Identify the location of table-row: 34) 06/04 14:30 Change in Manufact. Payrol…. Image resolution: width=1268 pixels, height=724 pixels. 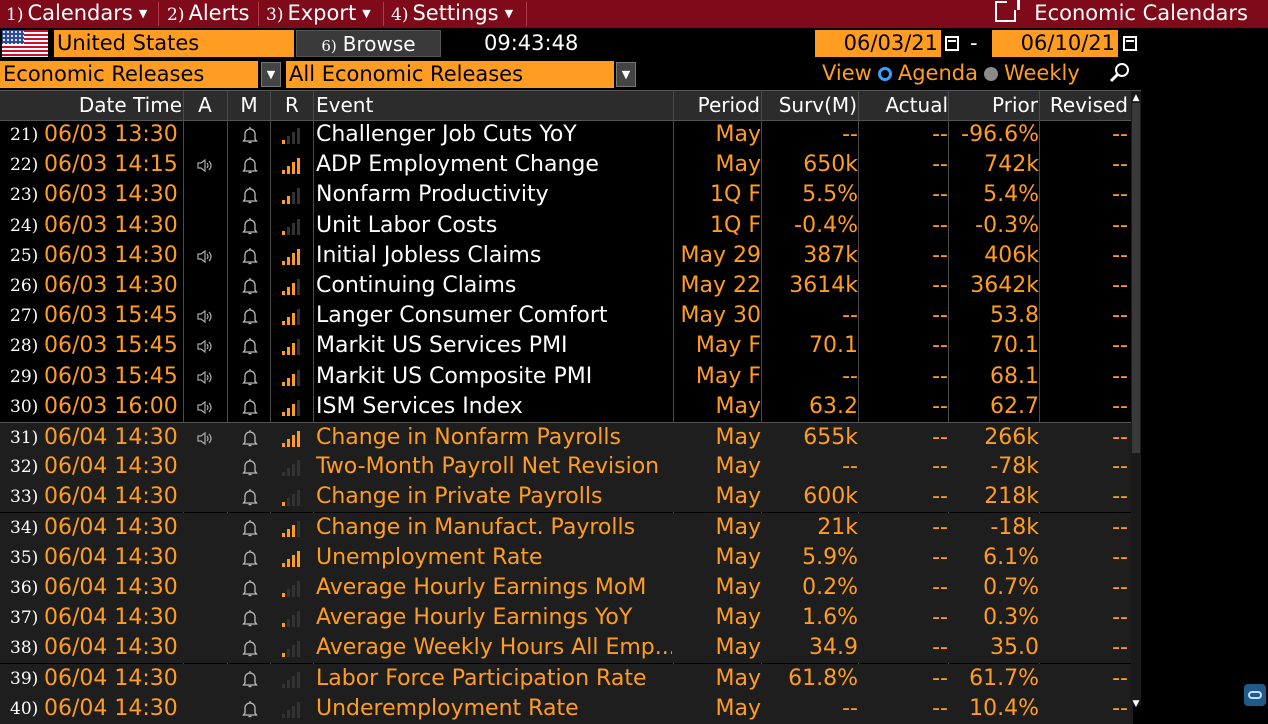
(566, 527).